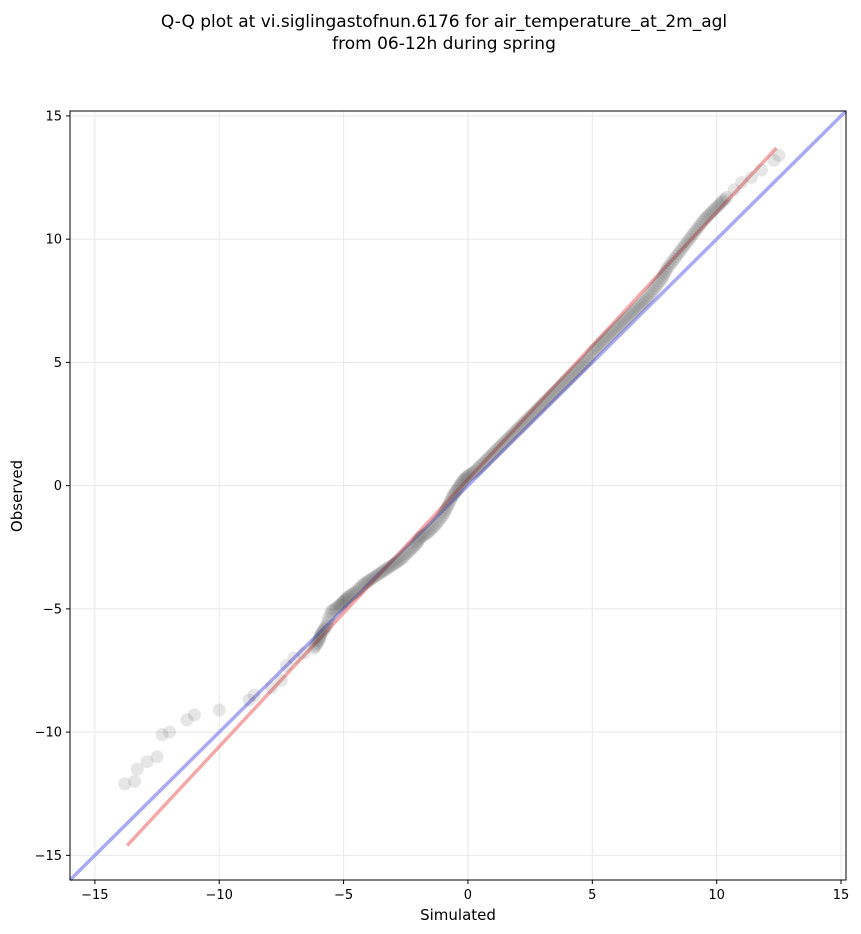  Describe the element at coordinates (52, 486) in the screenshot. I see `y-axis-ticks: −15 −10 −5 0 5 10 15` at that location.